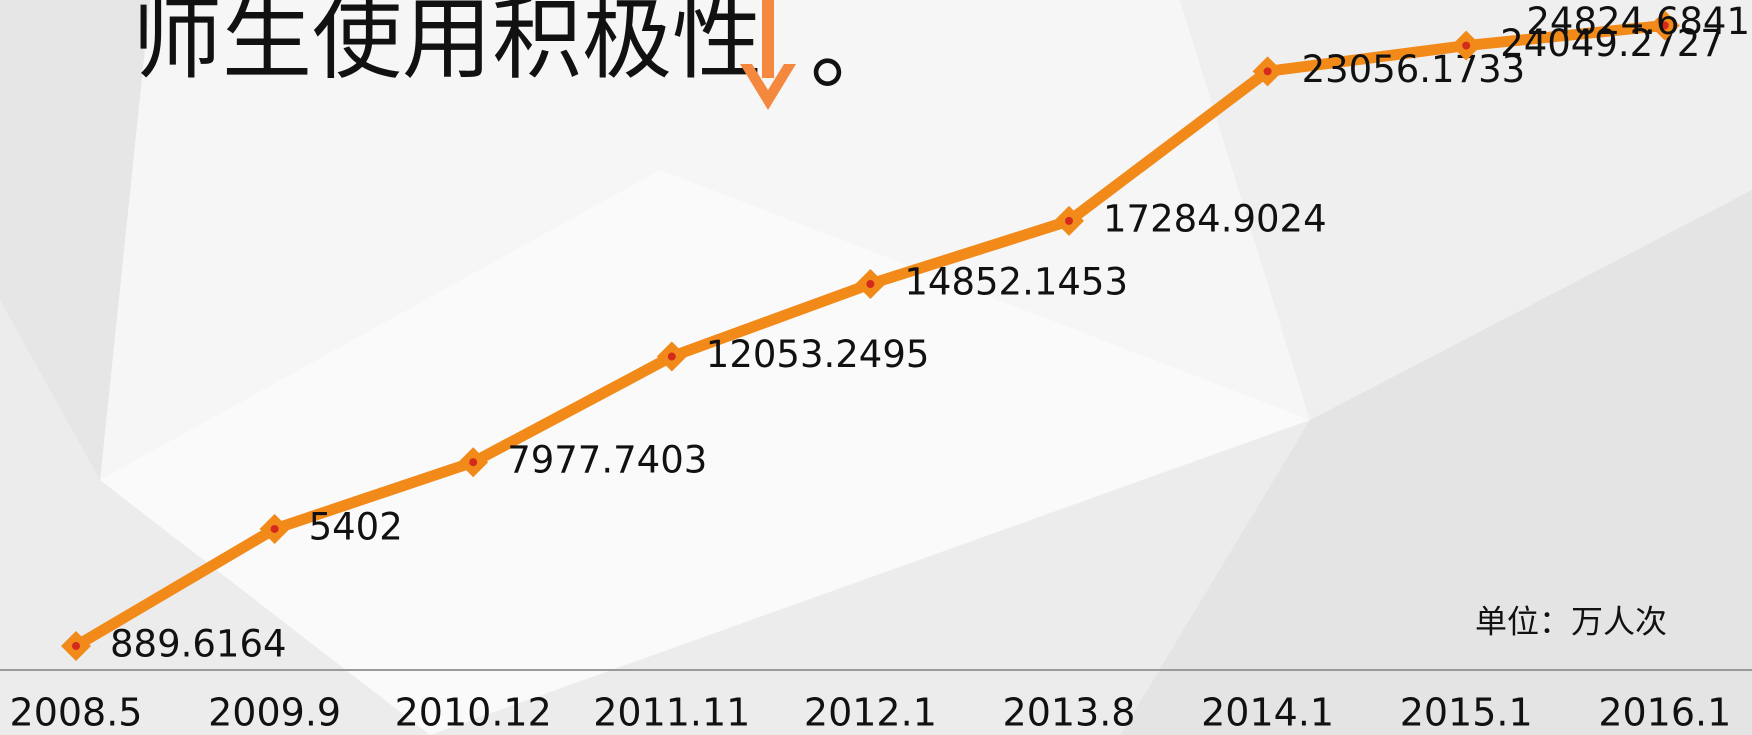 The height and width of the screenshot is (735, 1752). Describe the element at coordinates (1414, 69) in the screenshot. I see `data-label: 23056.1733` at that location.